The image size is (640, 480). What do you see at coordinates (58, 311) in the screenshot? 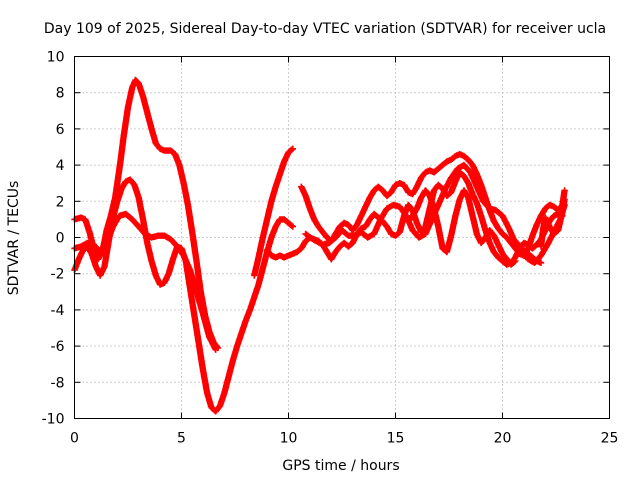
I see `y-tick-label: -4` at bounding box center [58, 311].